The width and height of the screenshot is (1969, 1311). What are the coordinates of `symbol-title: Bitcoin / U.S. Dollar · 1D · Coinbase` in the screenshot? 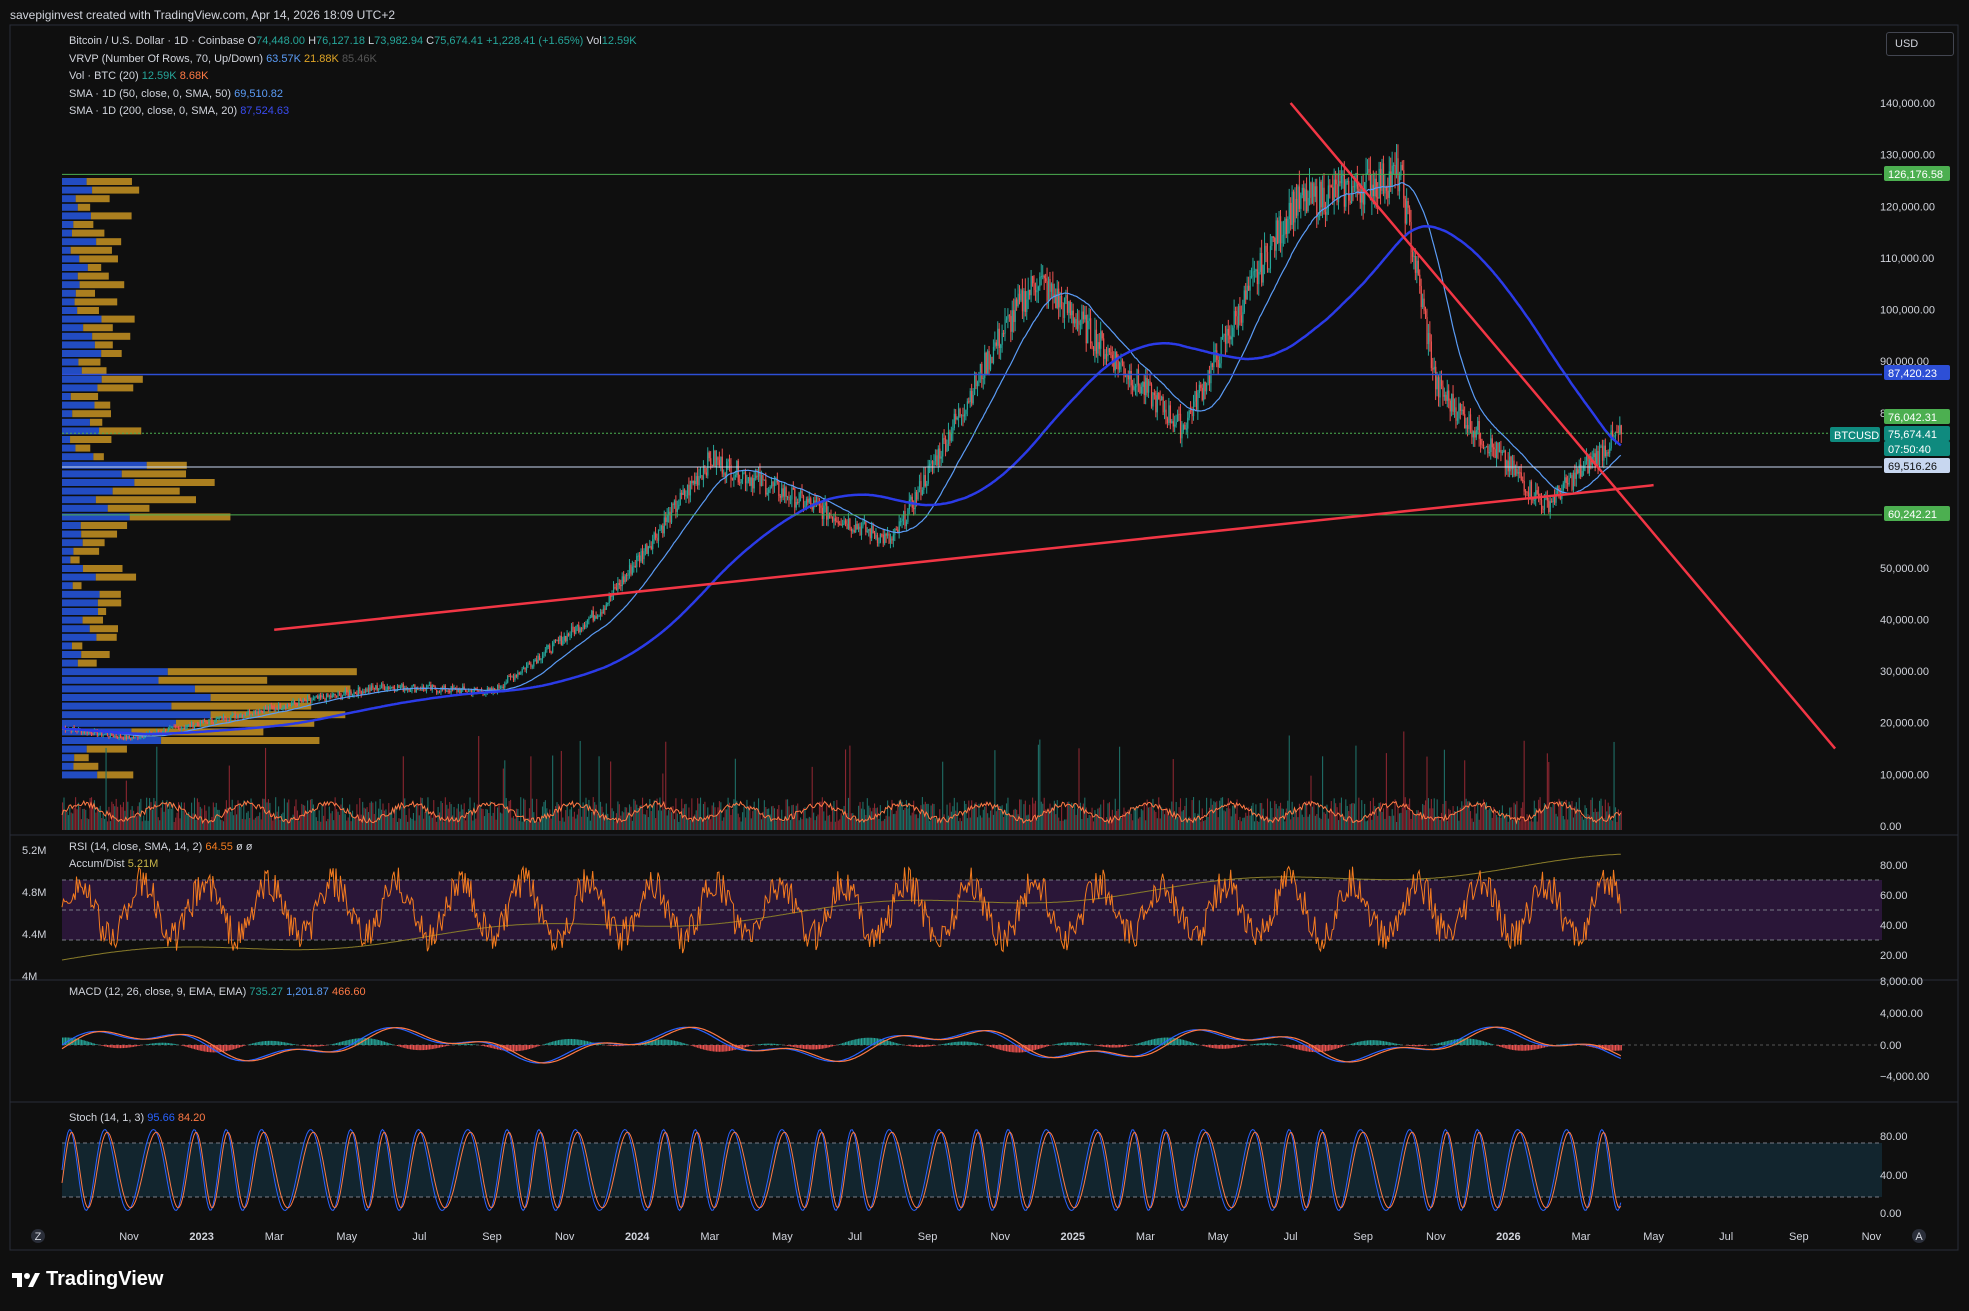 It's located at (157, 41).